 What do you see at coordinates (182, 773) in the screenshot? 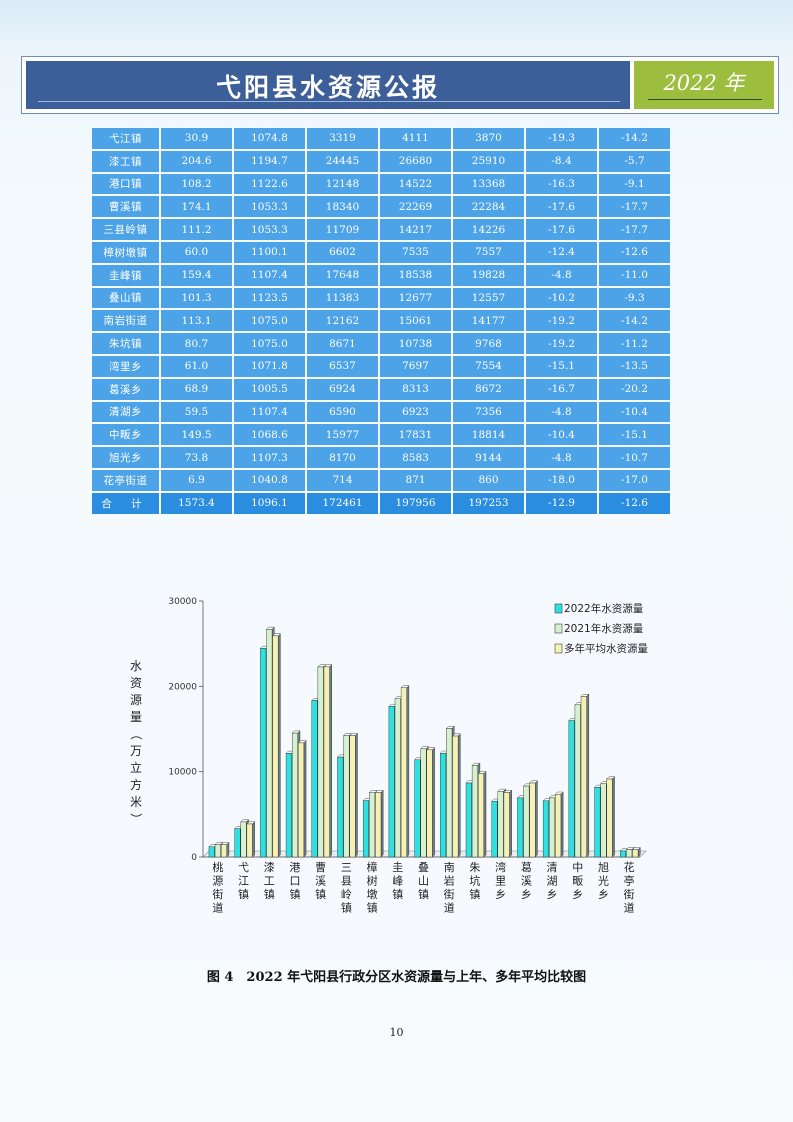
I see `y-tick-label: 10000` at bounding box center [182, 773].